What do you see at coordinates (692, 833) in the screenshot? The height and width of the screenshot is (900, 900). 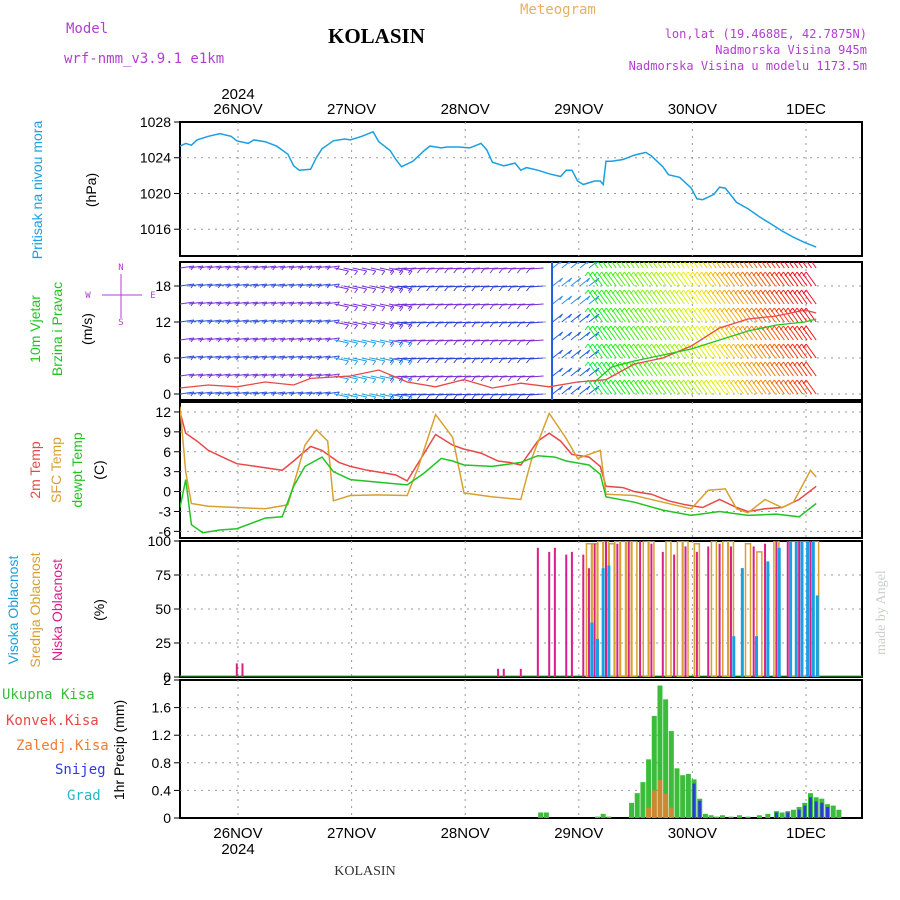 I see `date-label-bottom: 30NOV` at bounding box center [692, 833].